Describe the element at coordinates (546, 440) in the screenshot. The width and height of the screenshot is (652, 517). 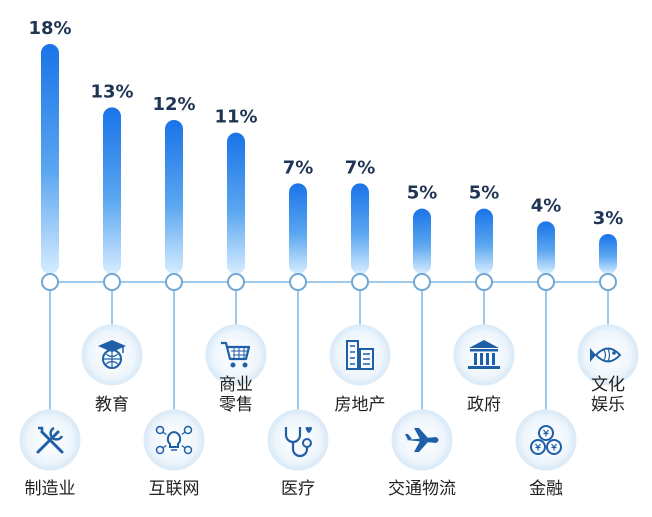
I see `coins-icon` at that location.